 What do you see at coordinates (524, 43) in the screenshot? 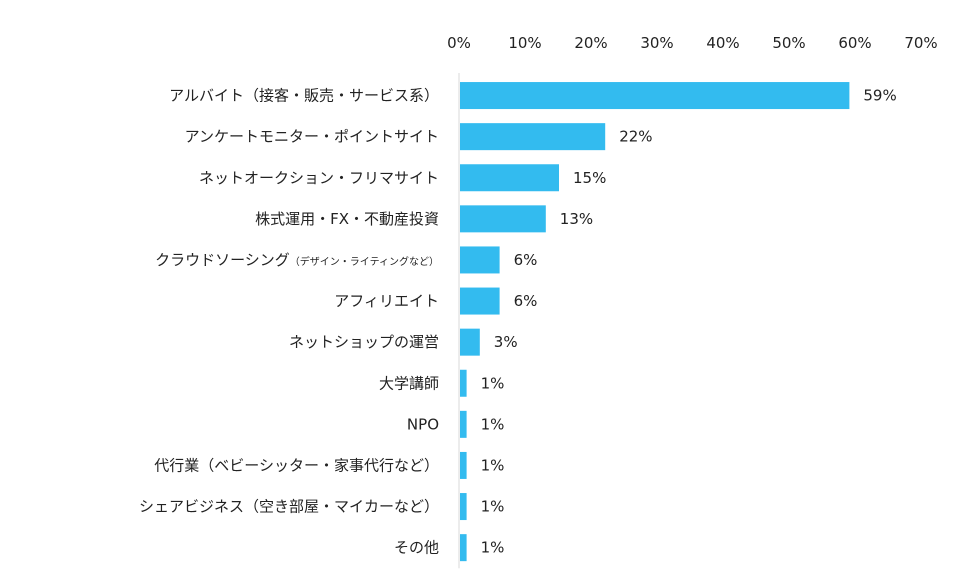
I see `x-tick-label: 10%` at bounding box center [524, 43].